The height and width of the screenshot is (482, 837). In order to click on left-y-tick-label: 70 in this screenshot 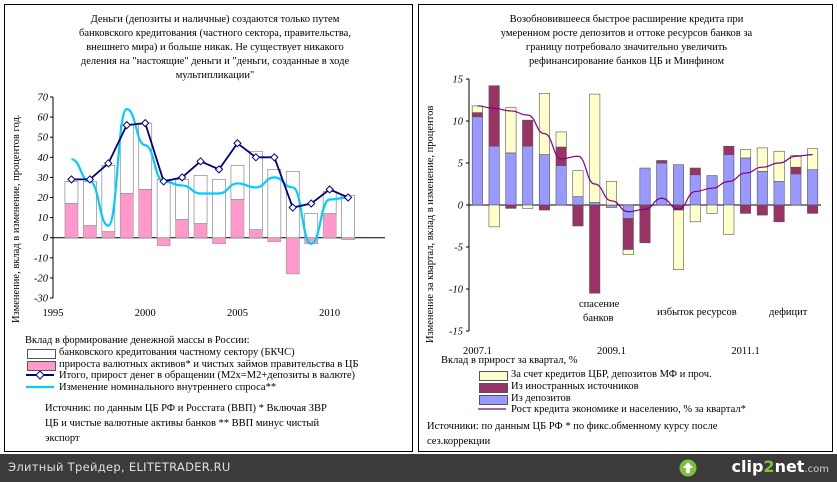, I will do `click(43, 98)`.